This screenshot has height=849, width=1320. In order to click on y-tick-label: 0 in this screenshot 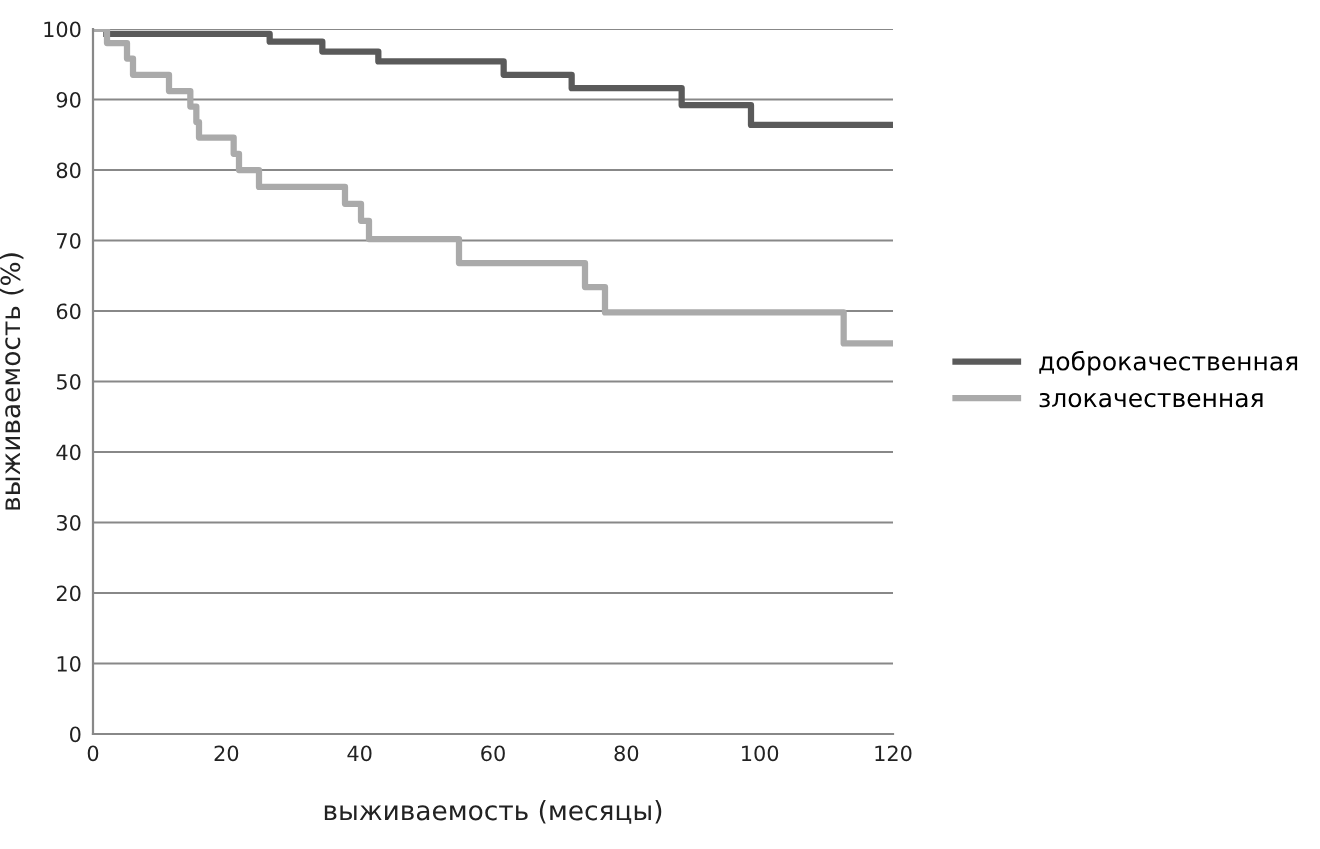, I will do `click(75, 734)`.